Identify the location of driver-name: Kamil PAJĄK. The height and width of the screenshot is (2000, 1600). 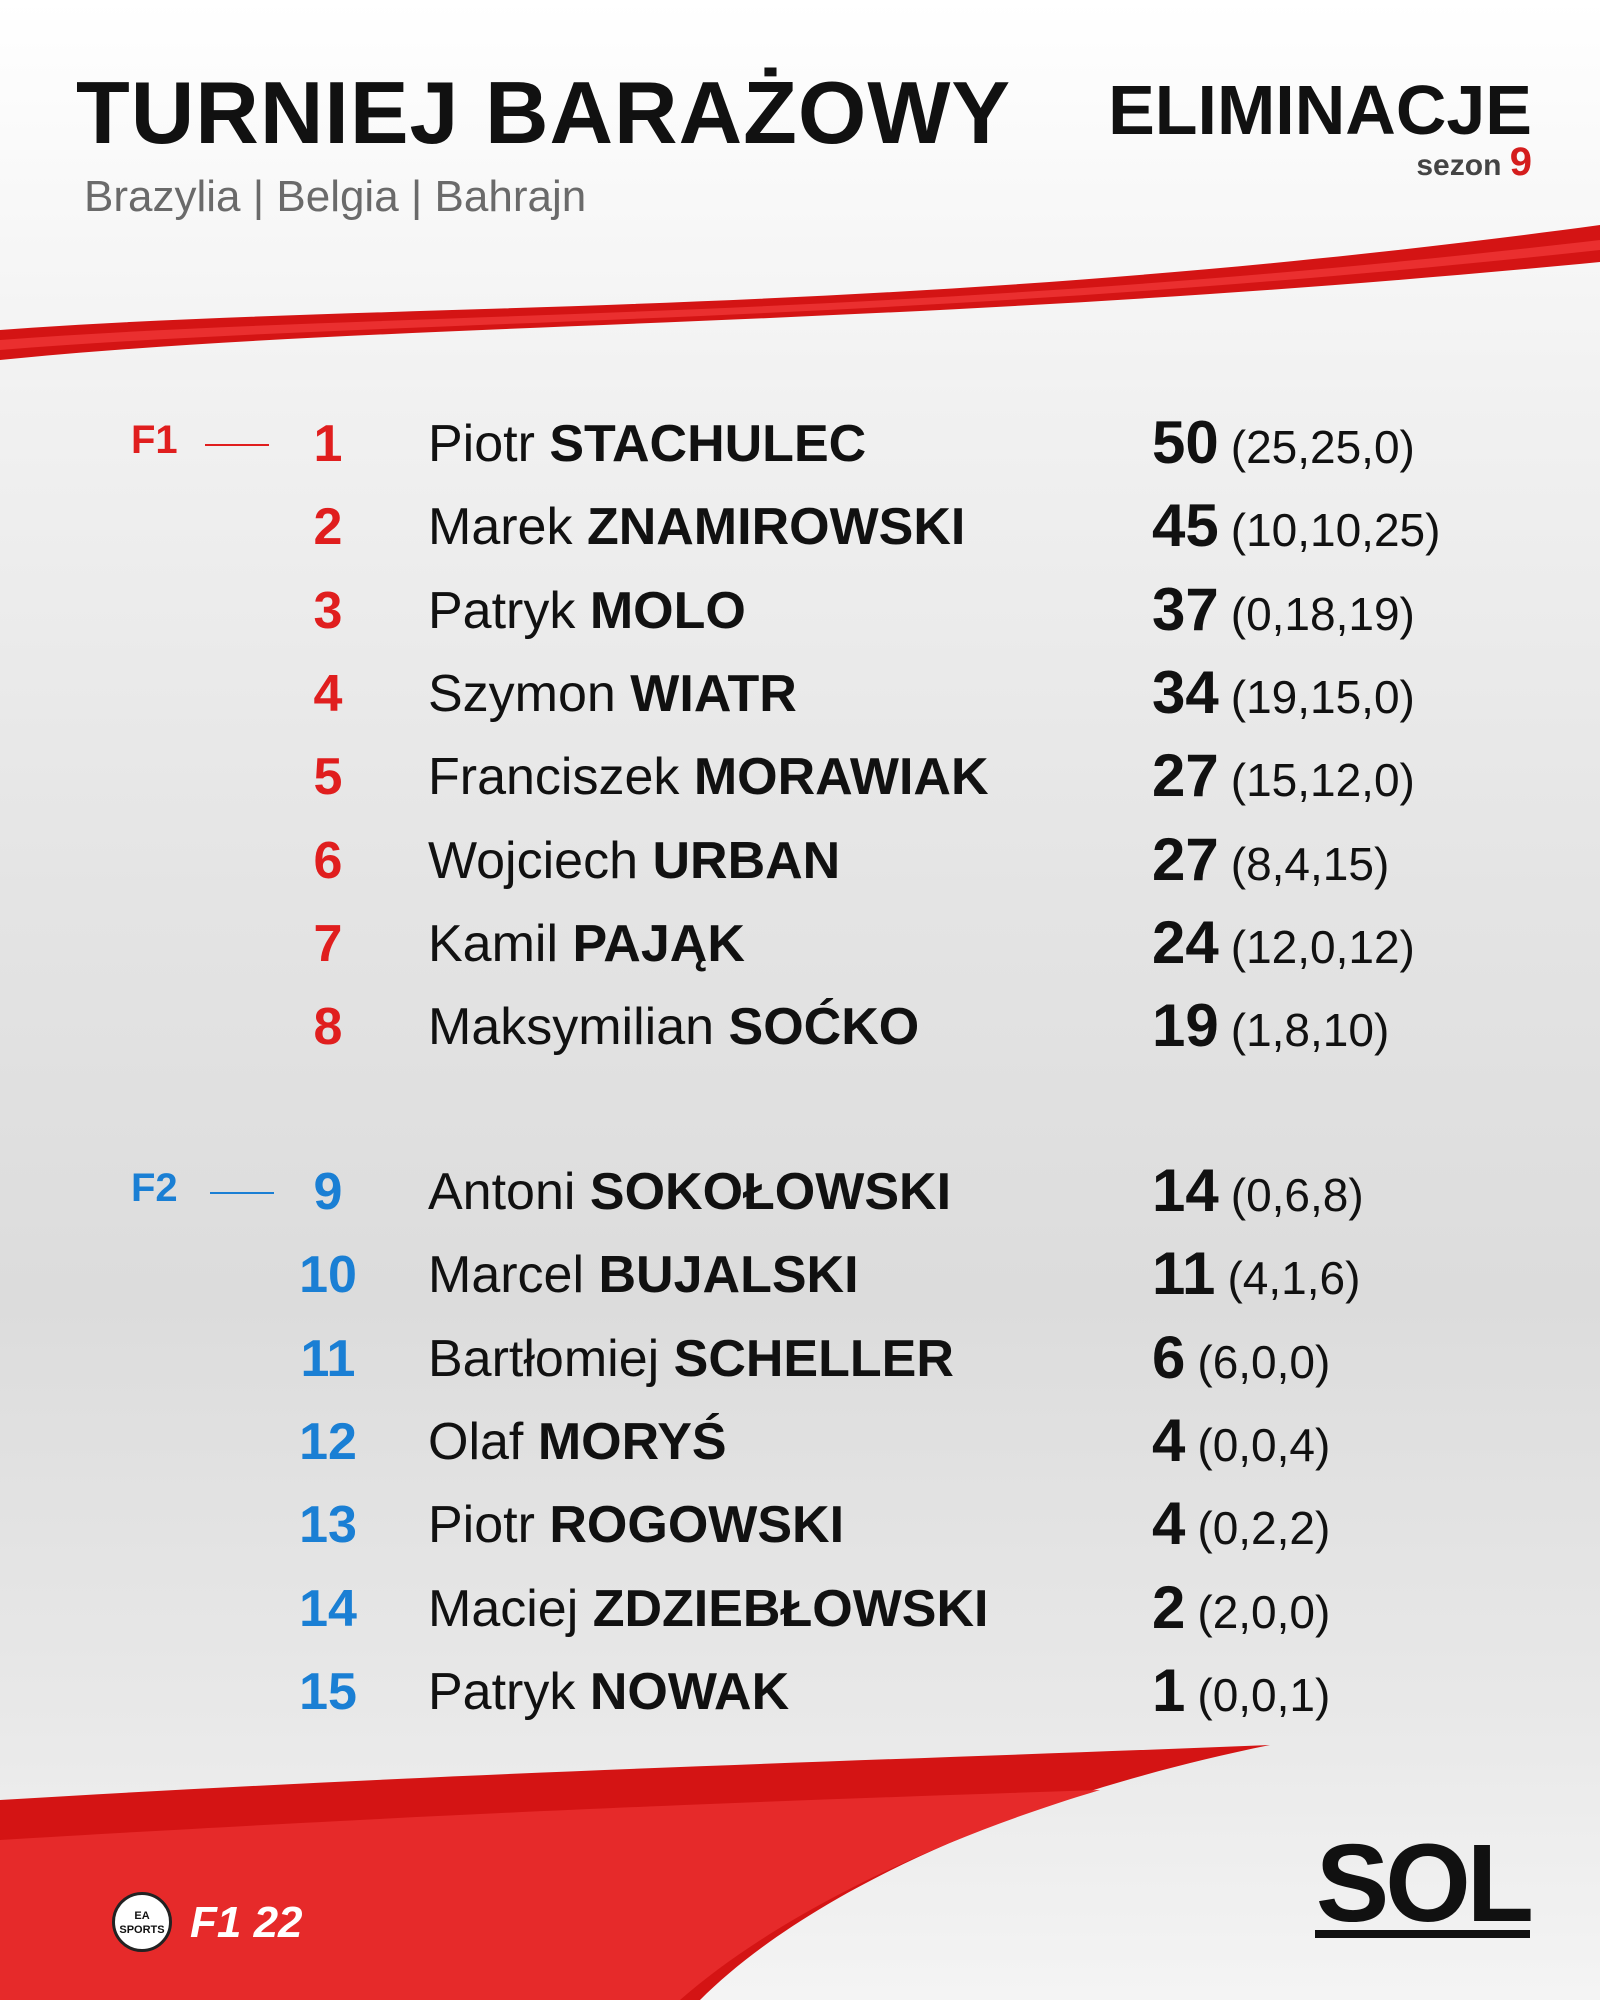
(586, 944).